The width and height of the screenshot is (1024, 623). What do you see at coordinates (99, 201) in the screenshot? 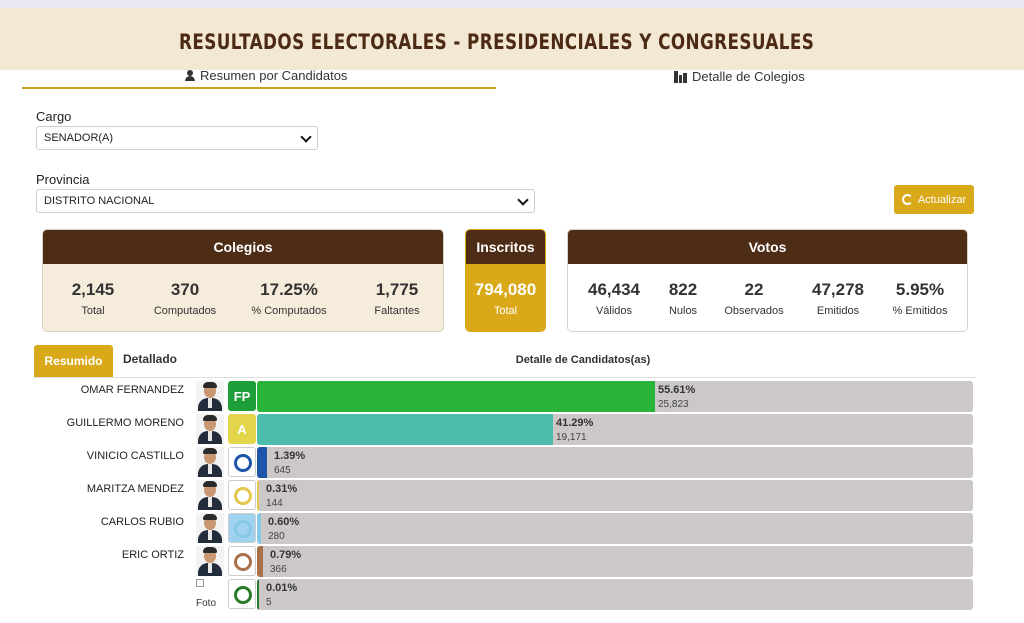
I see `provincia-value: DISTRITO NACIONAL` at bounding box center [99, 201].